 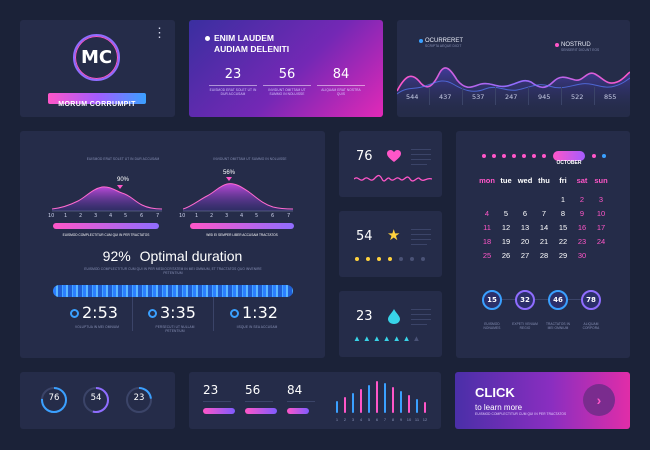 What do you see at coordinates (525, 300) in the screenshot?
I see `ring-stat: 32` at bounding box center [525, 300].